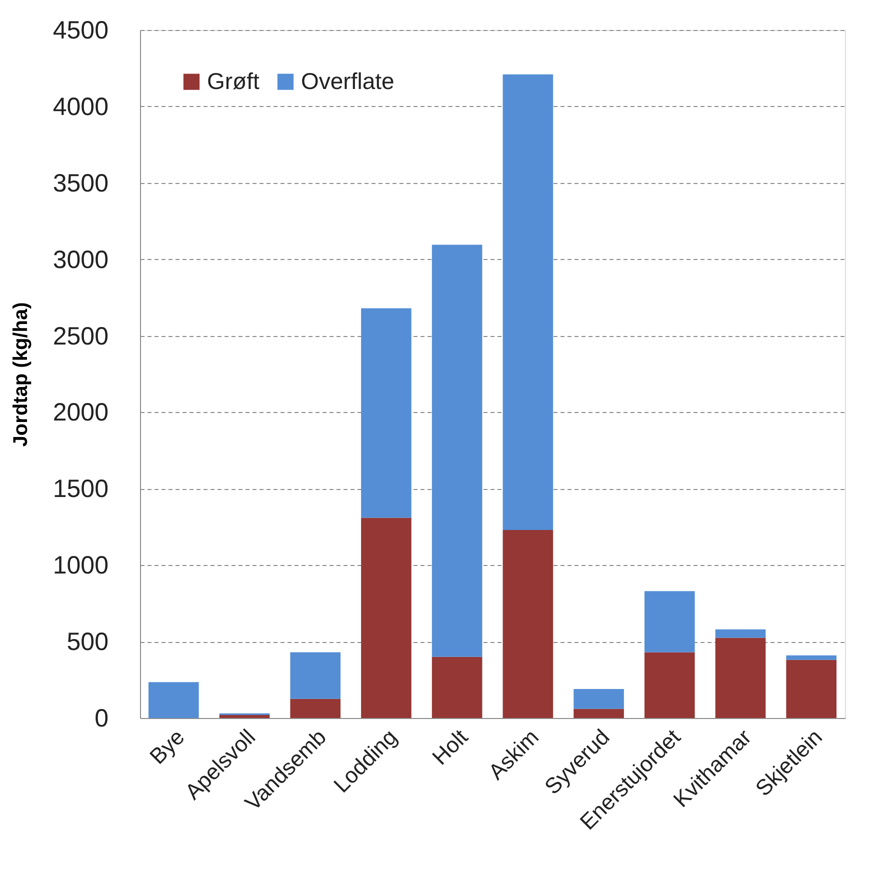 Image resolution: width=875 pixels, height=894 pixels. I want to click on y-tick-label: 4000, so click(80, 106).